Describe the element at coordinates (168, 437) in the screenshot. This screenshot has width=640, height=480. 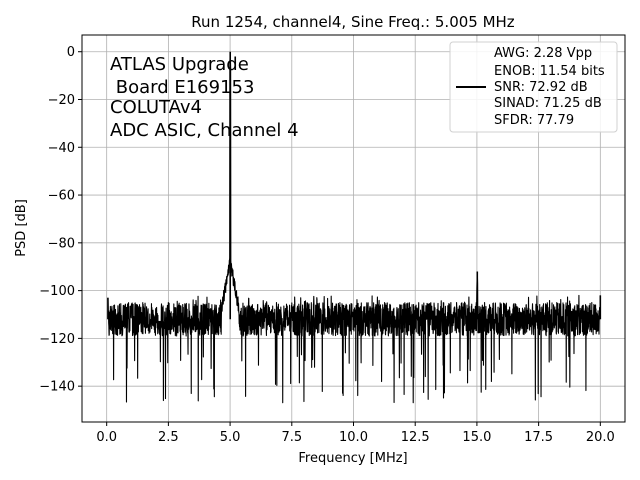
I see `x-tick-label: 2.5` at that location.